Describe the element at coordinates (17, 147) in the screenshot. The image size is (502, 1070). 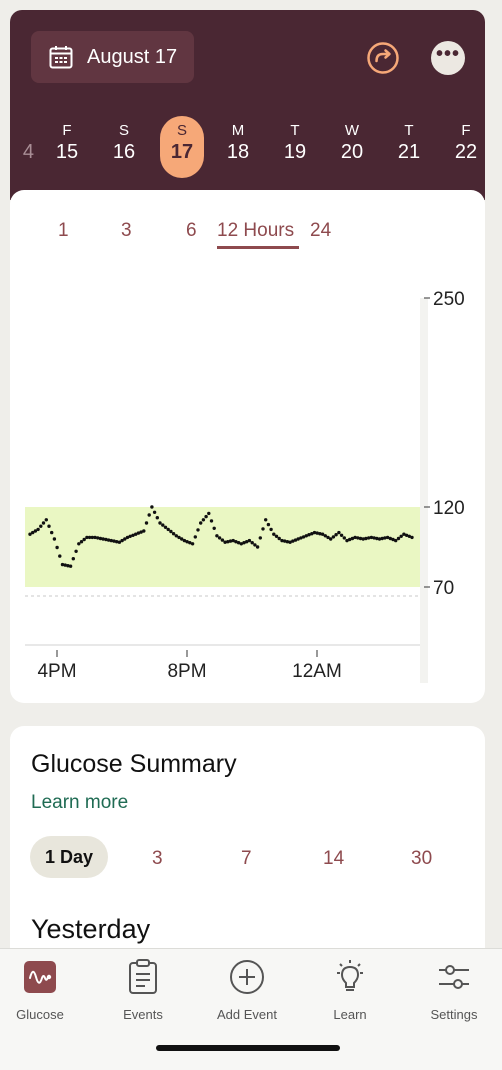
I see `day-4: 4` at that location.